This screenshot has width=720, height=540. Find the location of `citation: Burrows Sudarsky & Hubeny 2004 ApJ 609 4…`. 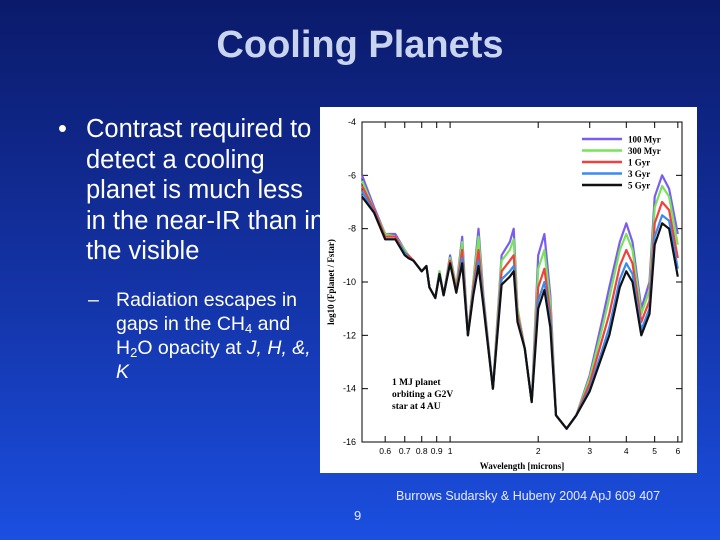

citation: Burrows Sudarsky & Hubeny 2004 ApJ 609 4… is located at coordinates (528, 496).